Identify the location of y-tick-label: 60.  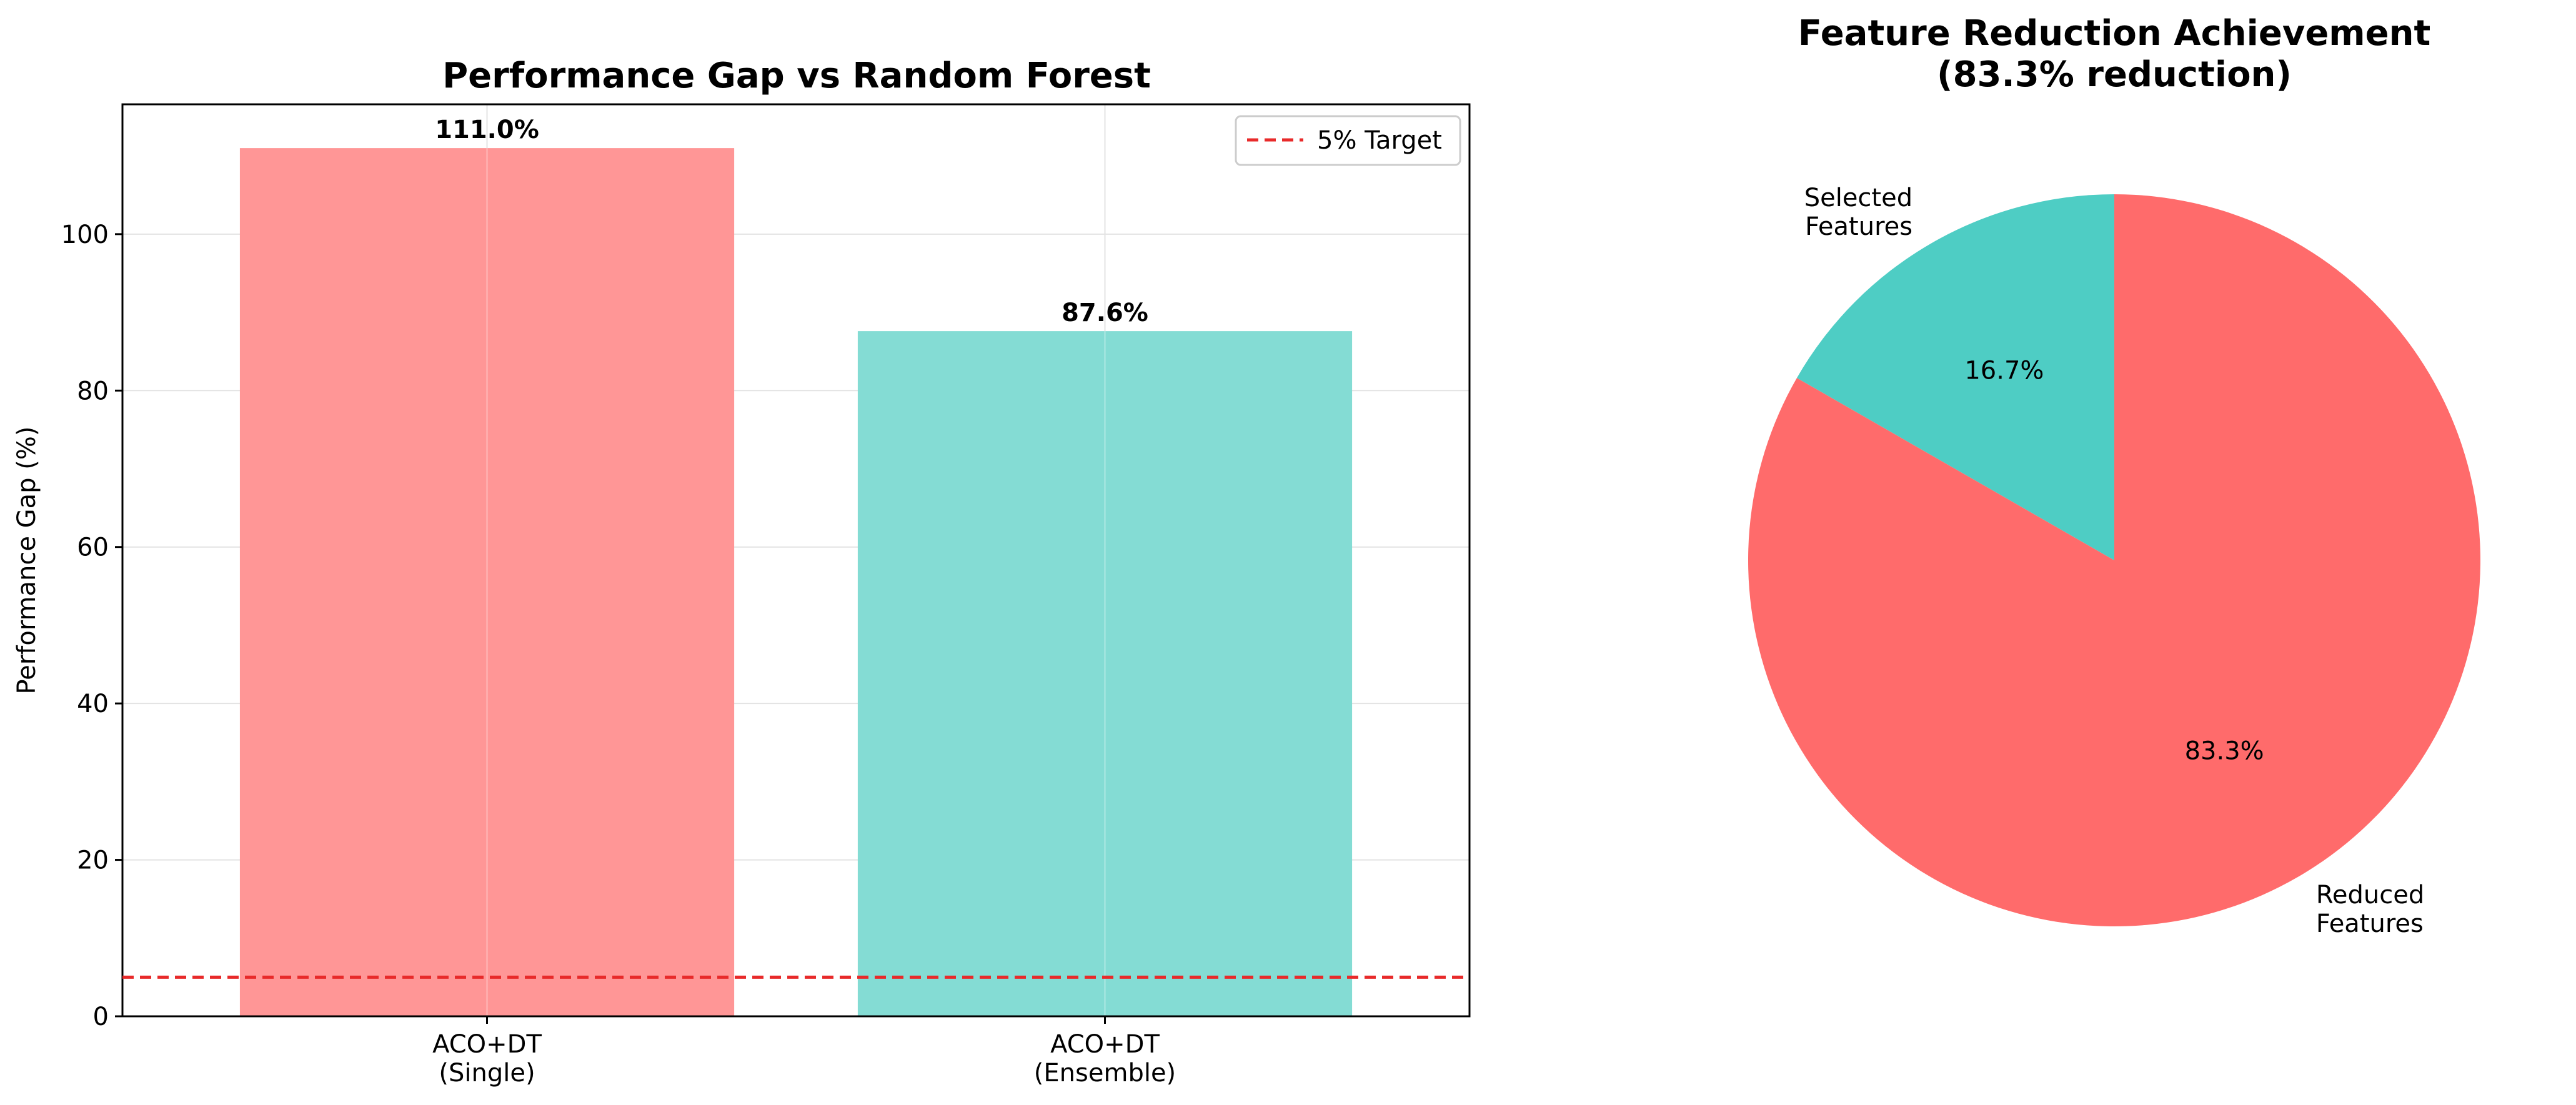
(93, 547).